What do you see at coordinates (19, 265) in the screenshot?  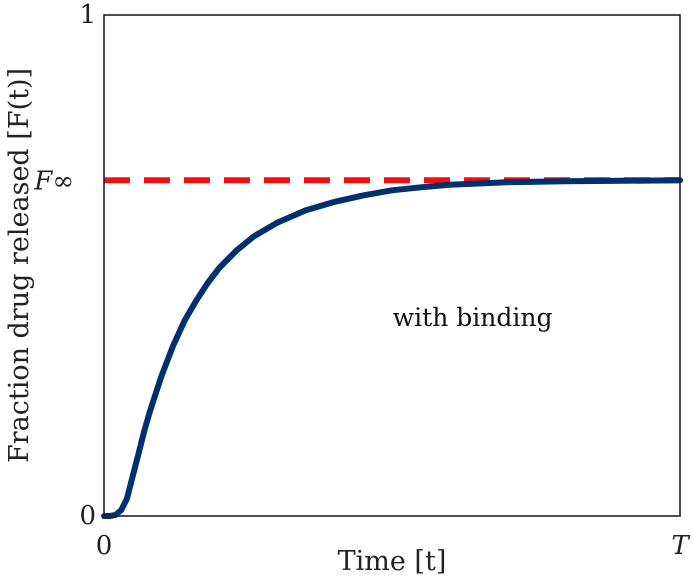 I see `y-axis-title: Fraction drug released [F(t)]` at bounding box center [19, 265].